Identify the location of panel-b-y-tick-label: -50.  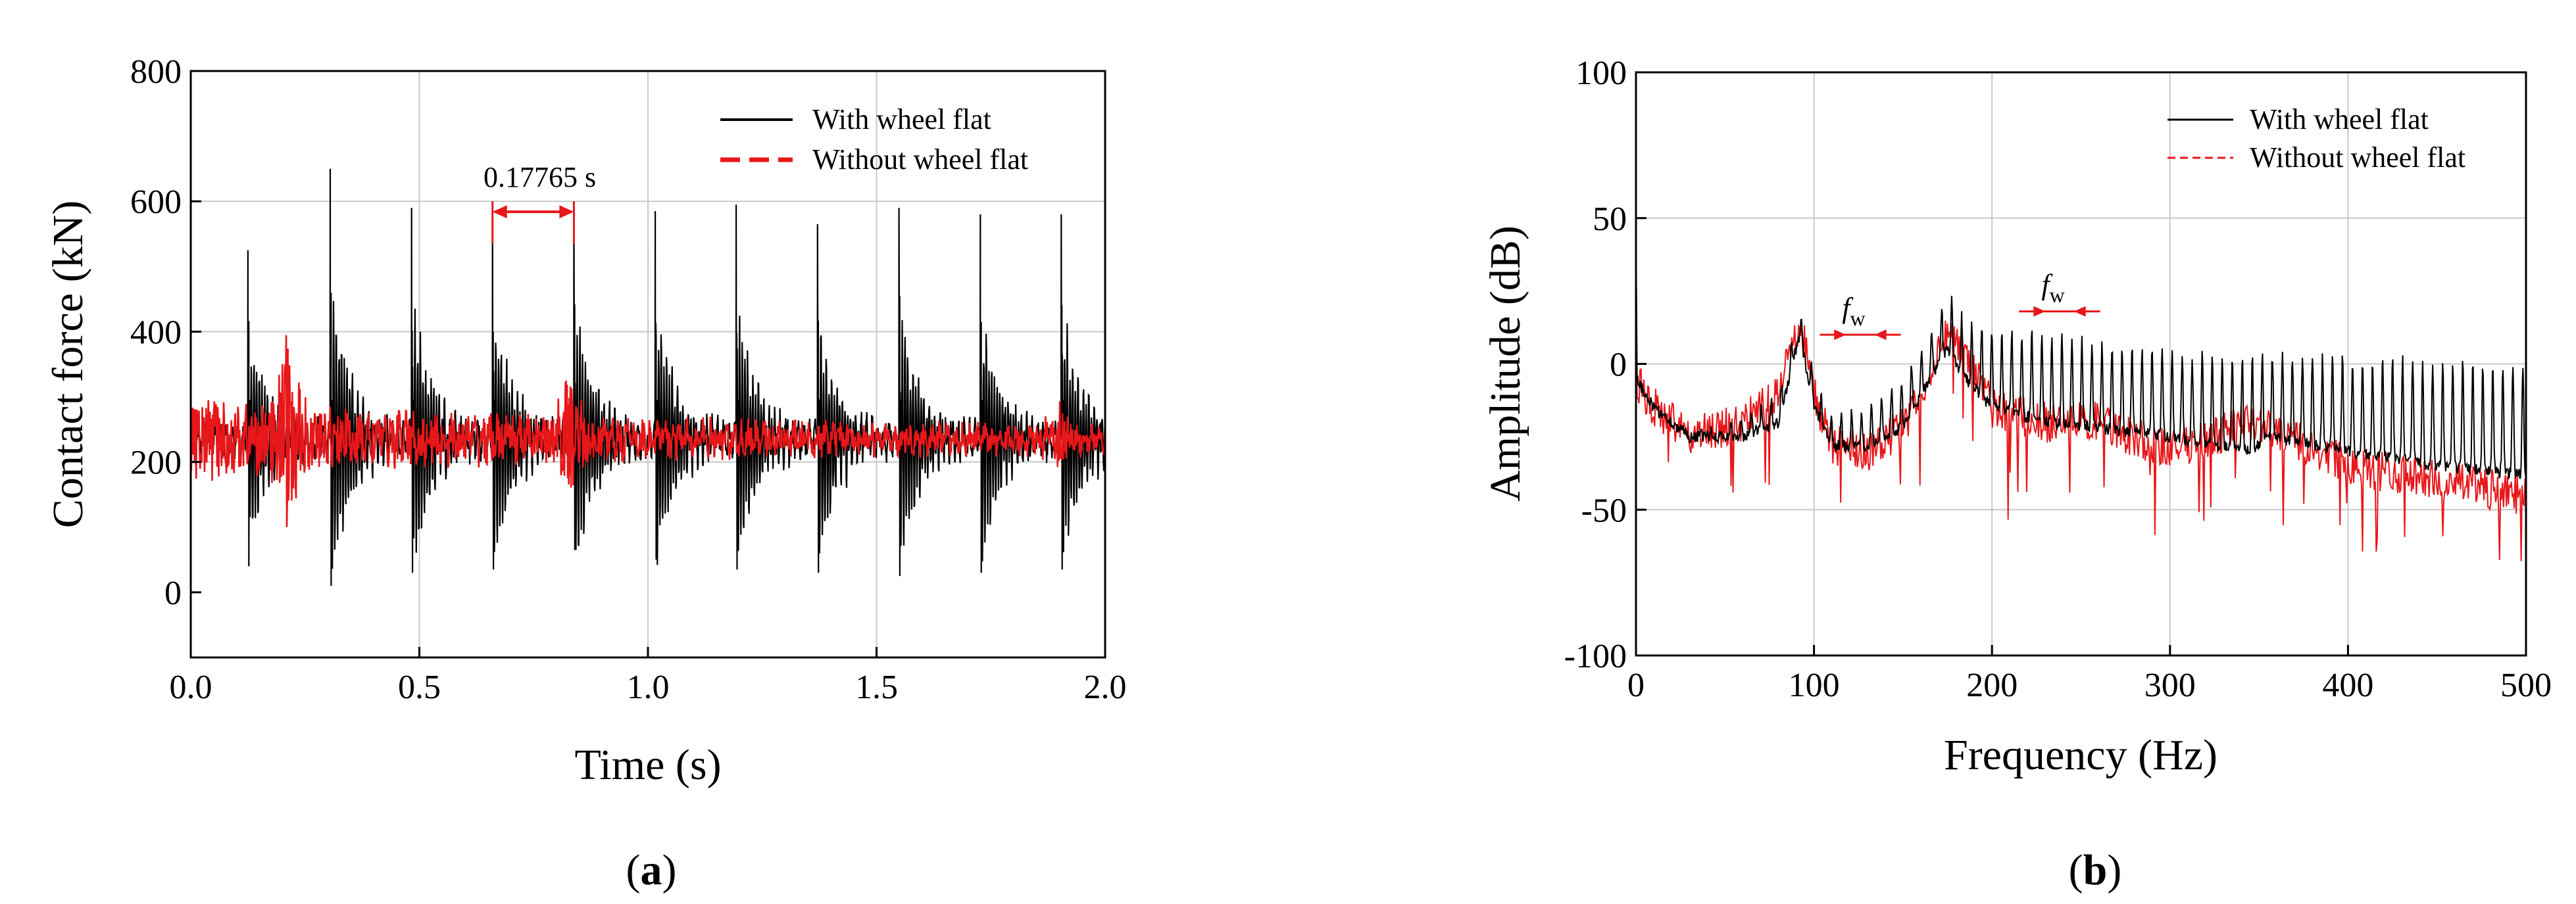
(1604, 510).